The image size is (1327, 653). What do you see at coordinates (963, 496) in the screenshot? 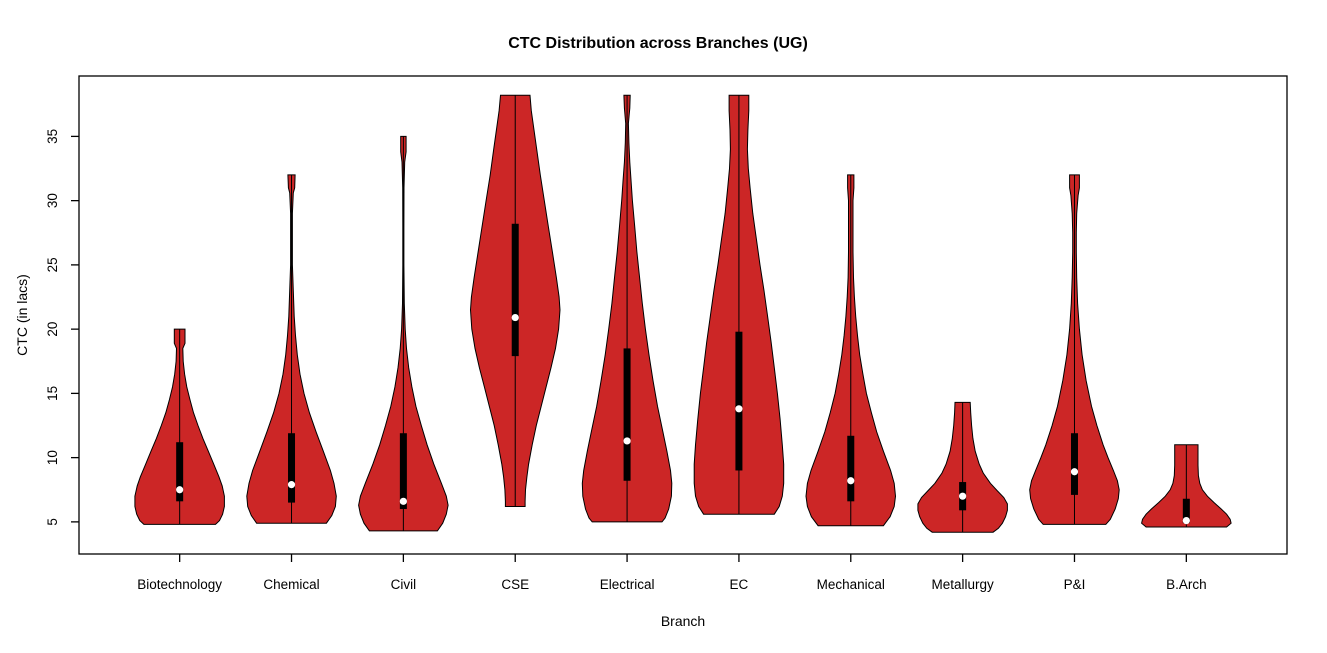
I see `violin-median-dot-Metallurgy` at bounding box center [963, 496].